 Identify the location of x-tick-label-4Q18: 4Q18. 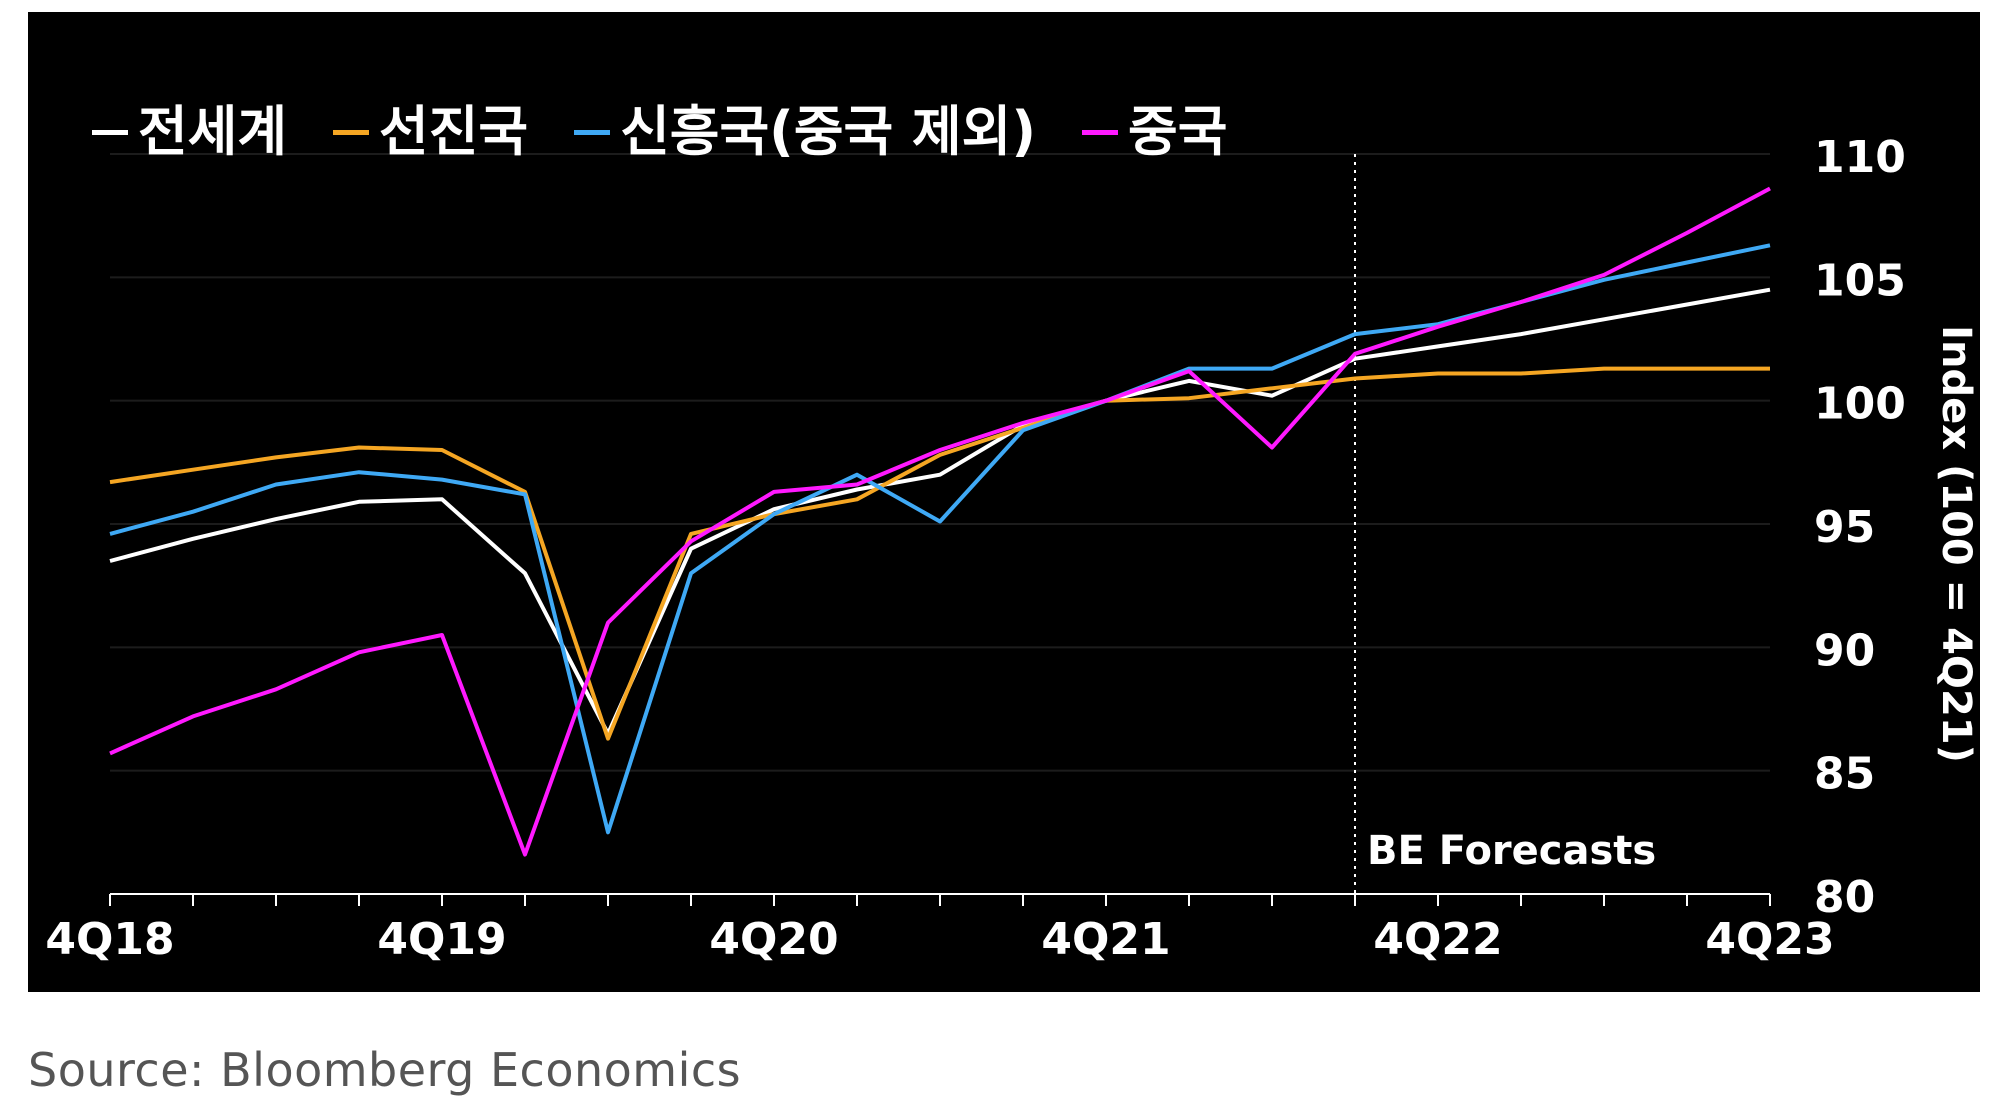
(109, 939).